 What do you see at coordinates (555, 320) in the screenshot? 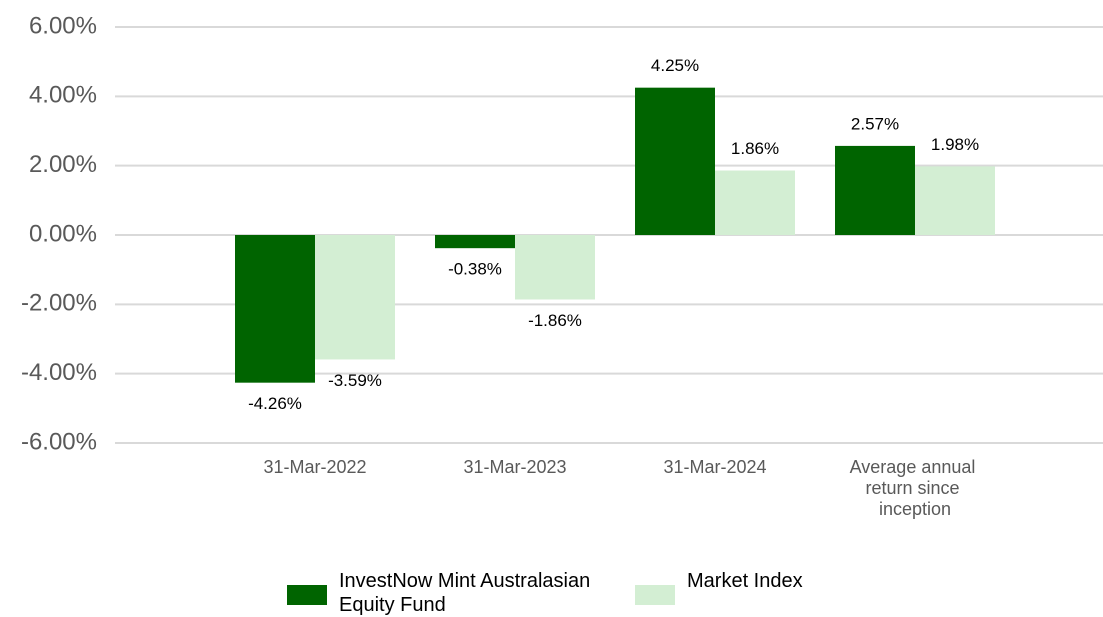
I see `data-label: -1.86%` at bounding box center [555, 320].